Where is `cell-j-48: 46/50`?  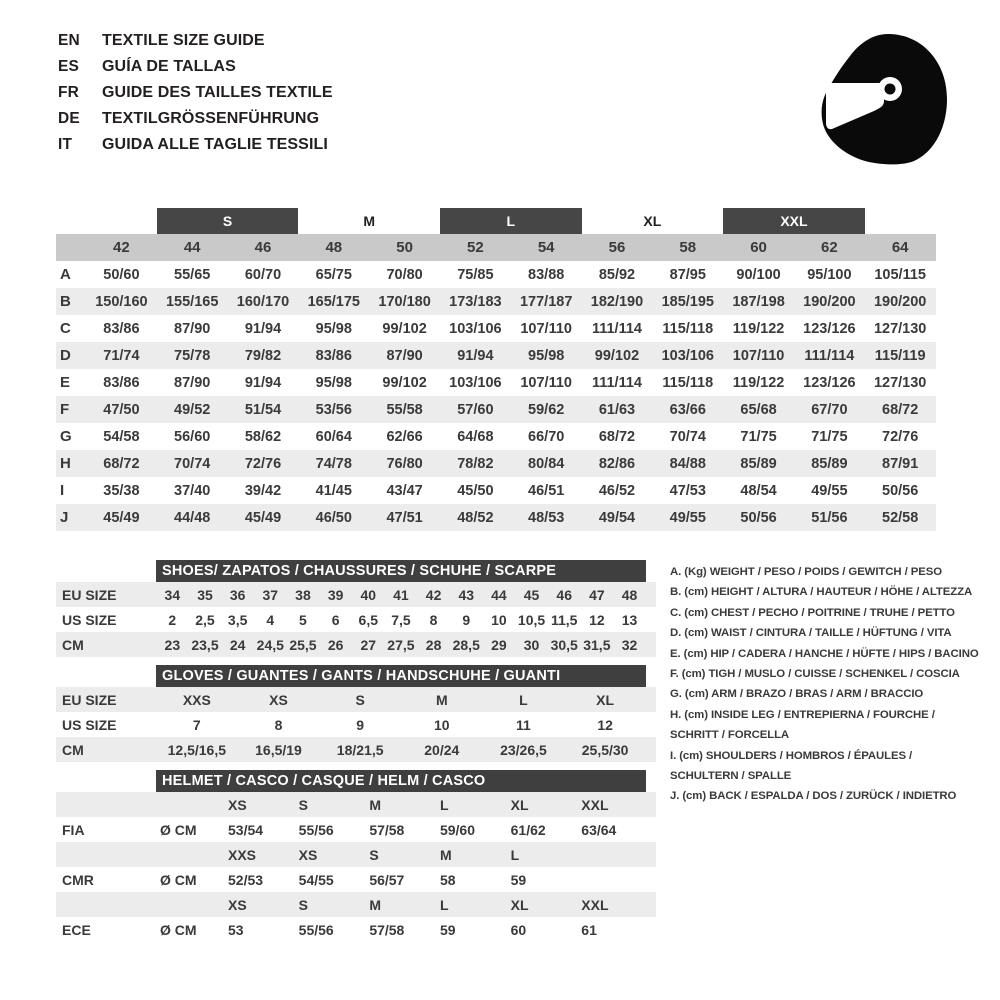 cell-j-48: 46/50 is located at coordinates (333, 517).